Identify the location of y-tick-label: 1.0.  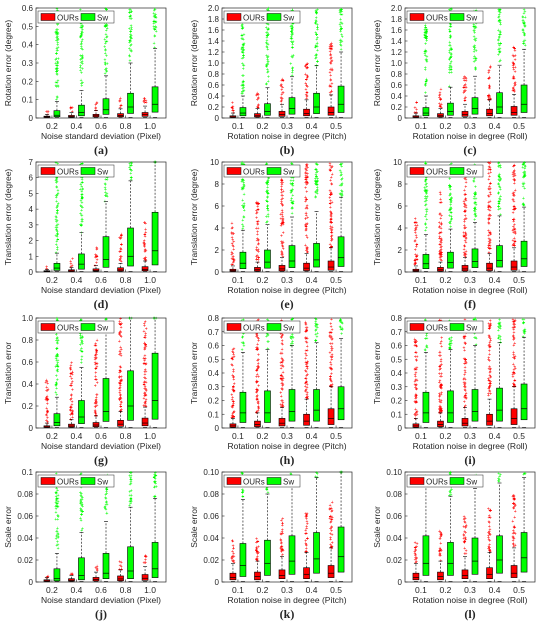
(397, 63).